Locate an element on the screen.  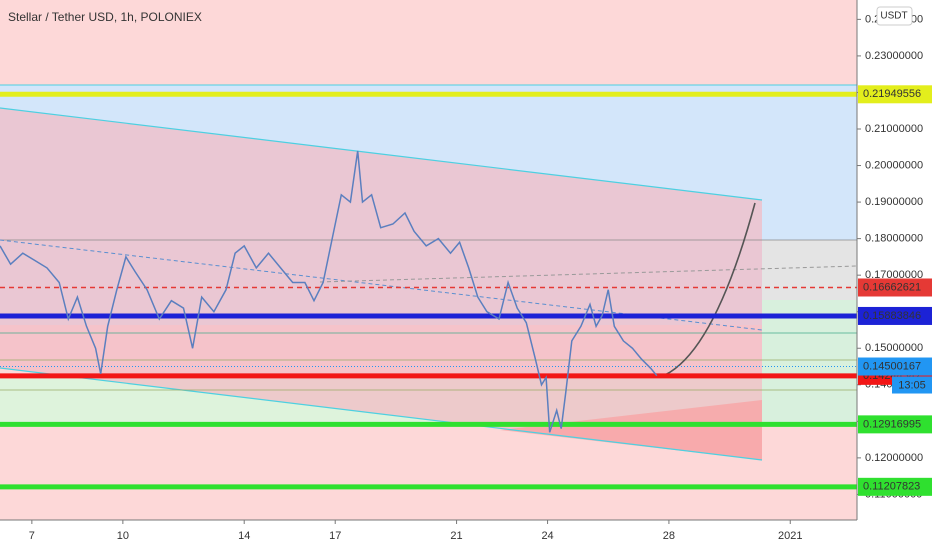
y-axis-area is located at coordinates (894, 260).